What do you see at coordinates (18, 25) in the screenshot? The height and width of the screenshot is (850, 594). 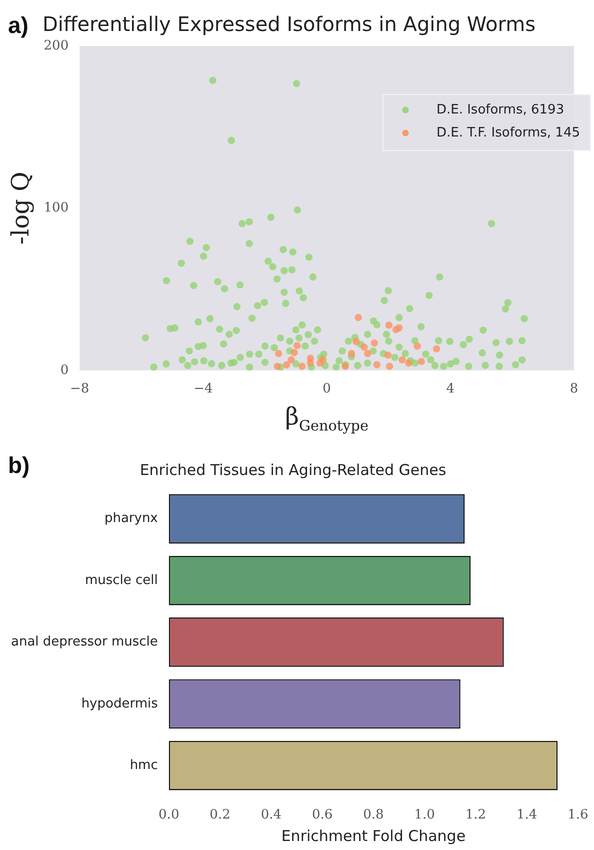 I see `text: a)` at bounding box center [18, 25].